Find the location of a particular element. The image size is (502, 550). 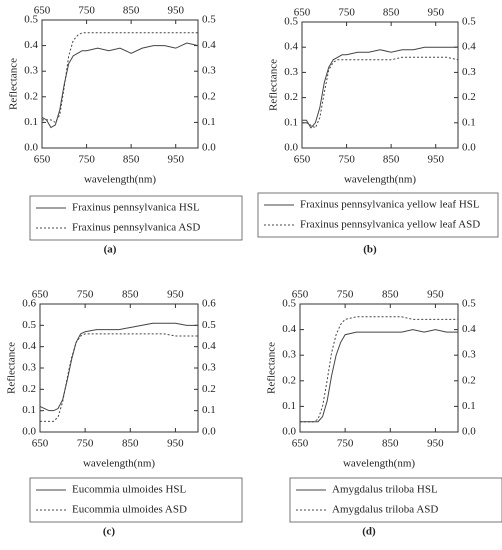

panel-label: (c) is located at coordinates (109, 532).